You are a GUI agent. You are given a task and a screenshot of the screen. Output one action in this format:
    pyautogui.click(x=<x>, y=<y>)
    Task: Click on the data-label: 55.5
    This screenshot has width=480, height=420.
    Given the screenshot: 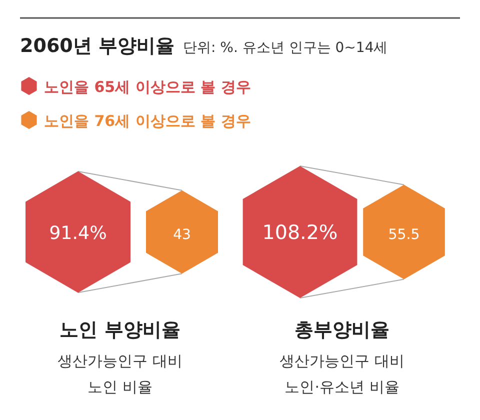 What is the action you would take?
    pyautogui.click(x=404, y=235)
    